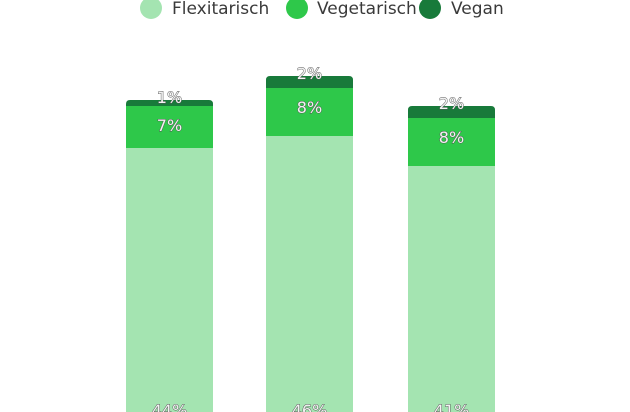 This screenshot has height=412, width=630. Describe the element at coordinates (170, 406) in the screenshot. I see `bar-label-flexitarisch-1: 44%` at that location.